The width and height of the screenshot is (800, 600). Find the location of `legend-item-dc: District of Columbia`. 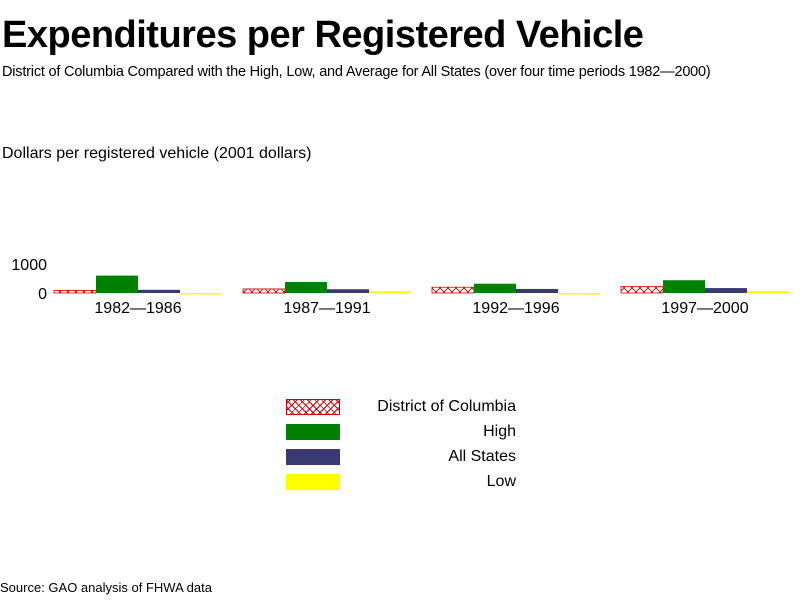

legend-item-dc: District of Columbia is located at coordinates (401, 410).